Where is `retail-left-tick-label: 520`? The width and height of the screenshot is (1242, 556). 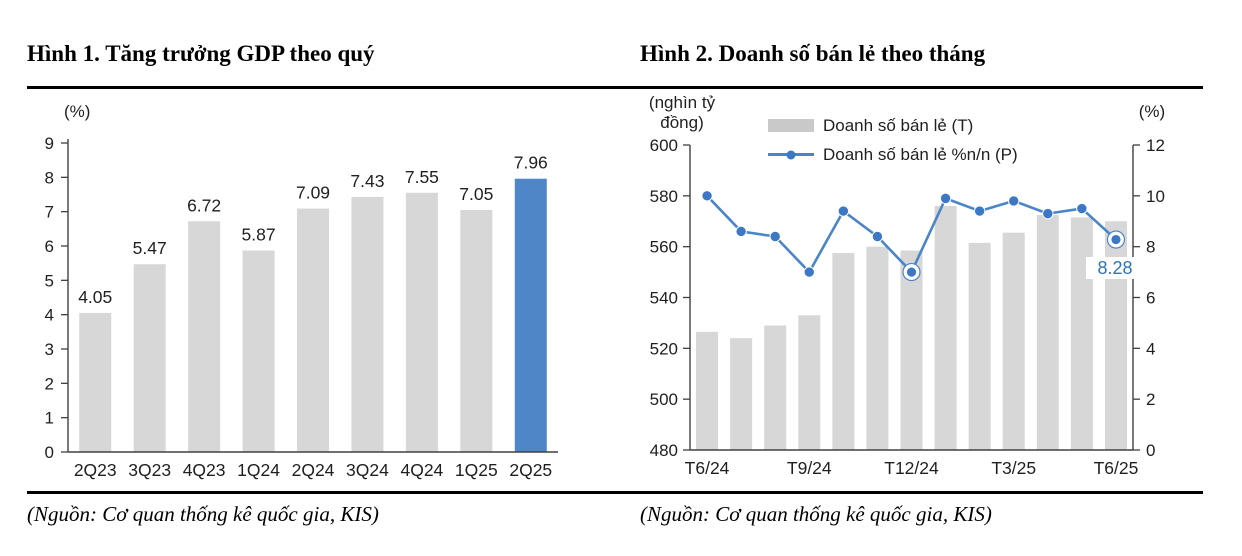 retail-left-tick-label: 520 is located at coordinates (664, 348).